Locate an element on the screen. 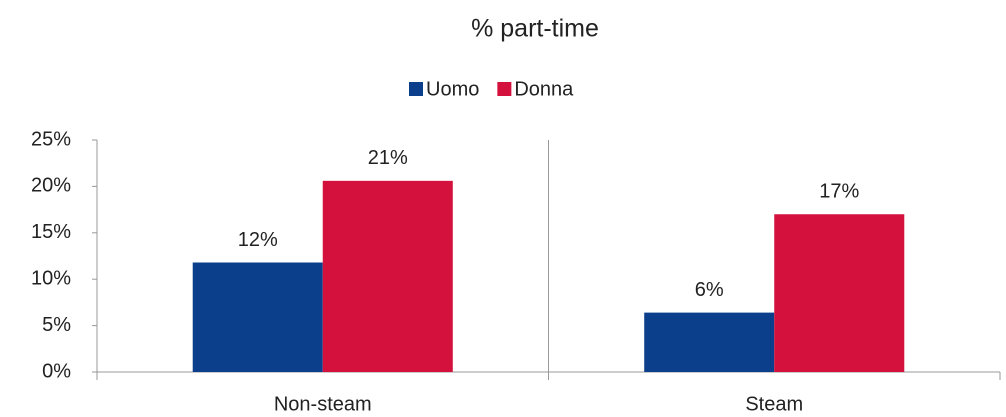 The image size is (1006, 417). y-tick-label: 5% is located at coordinates (56, 325).